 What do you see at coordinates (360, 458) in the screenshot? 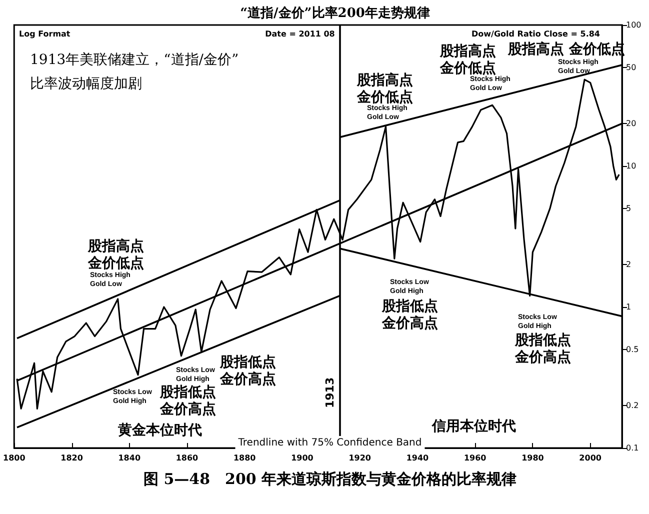
I see `x-tick-label: 1920` at bounding box center [360, 458].